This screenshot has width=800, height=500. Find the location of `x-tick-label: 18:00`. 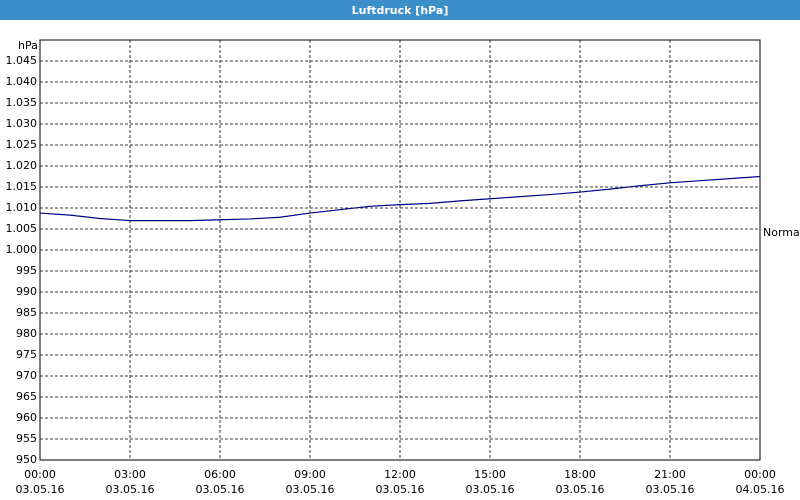

x-tick-label: 18:00 is located at coordinates (580, 474).